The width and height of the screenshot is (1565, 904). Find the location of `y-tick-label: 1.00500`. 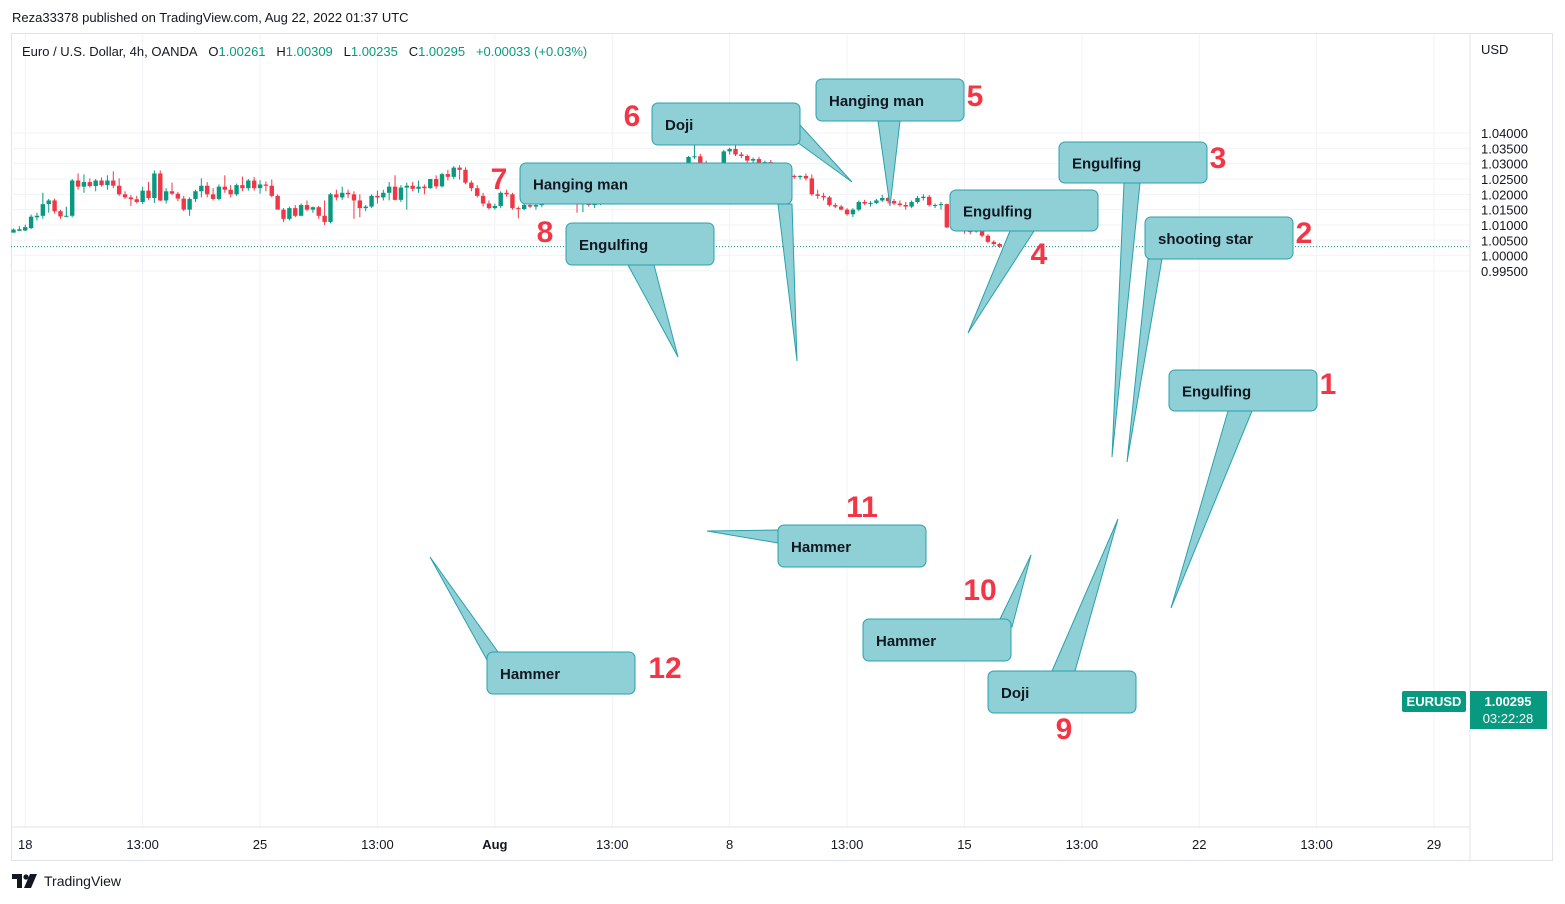

y-tick-label: 1.00500 is located at coordinates (1504, 240).